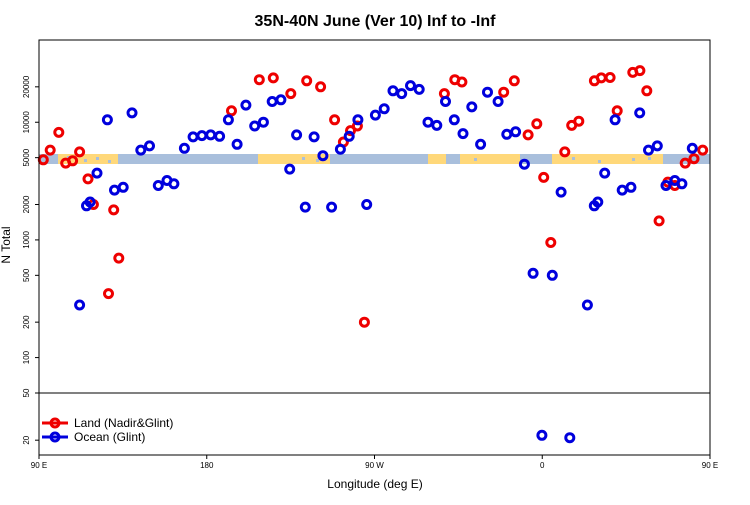 The height and width of the screenshot is (505, 750). What do you see at coordinates (542, 465) in the screenshot?
I see `x-tick-label: 0` at bounding box center [542, 465].